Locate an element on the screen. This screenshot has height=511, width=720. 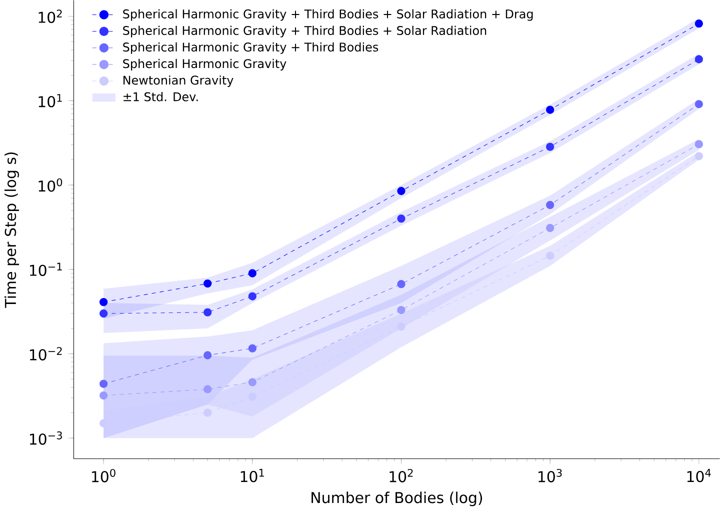
legend-label: Spherical Harmonic Gravity + Third Bodies + Solar Radiation is located at coordinates (304, 32).